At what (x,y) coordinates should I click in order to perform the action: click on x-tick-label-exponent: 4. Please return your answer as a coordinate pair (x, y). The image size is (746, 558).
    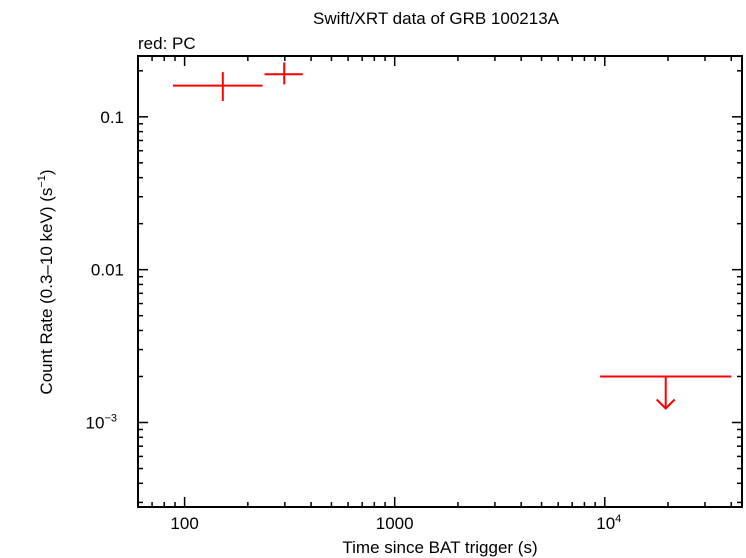
    Looking at the image, I should click on (618, 519).